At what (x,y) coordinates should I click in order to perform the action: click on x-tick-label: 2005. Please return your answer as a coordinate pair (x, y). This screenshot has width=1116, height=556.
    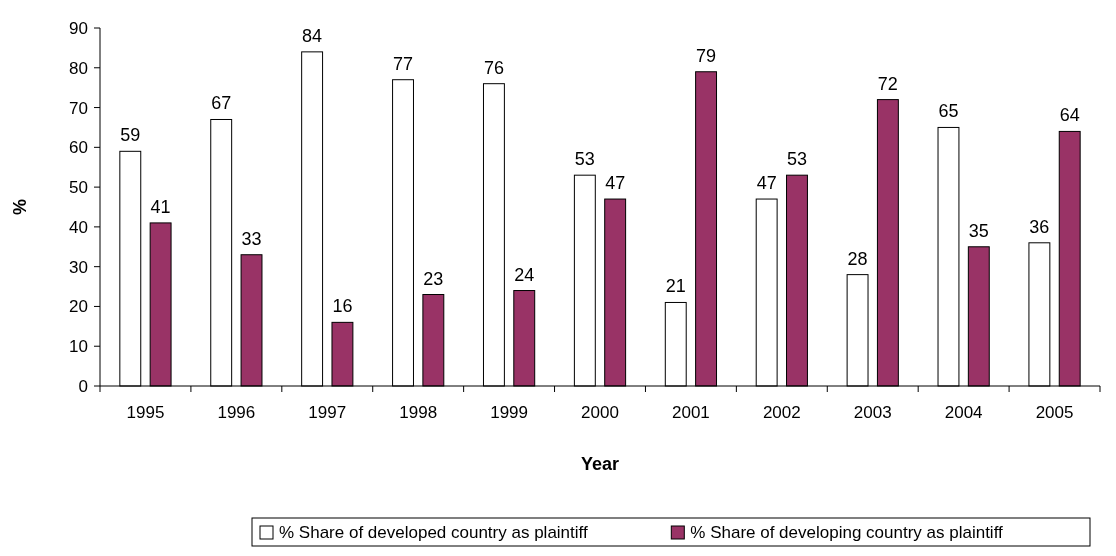
    Looking at the image, I should click on (1054, 412).